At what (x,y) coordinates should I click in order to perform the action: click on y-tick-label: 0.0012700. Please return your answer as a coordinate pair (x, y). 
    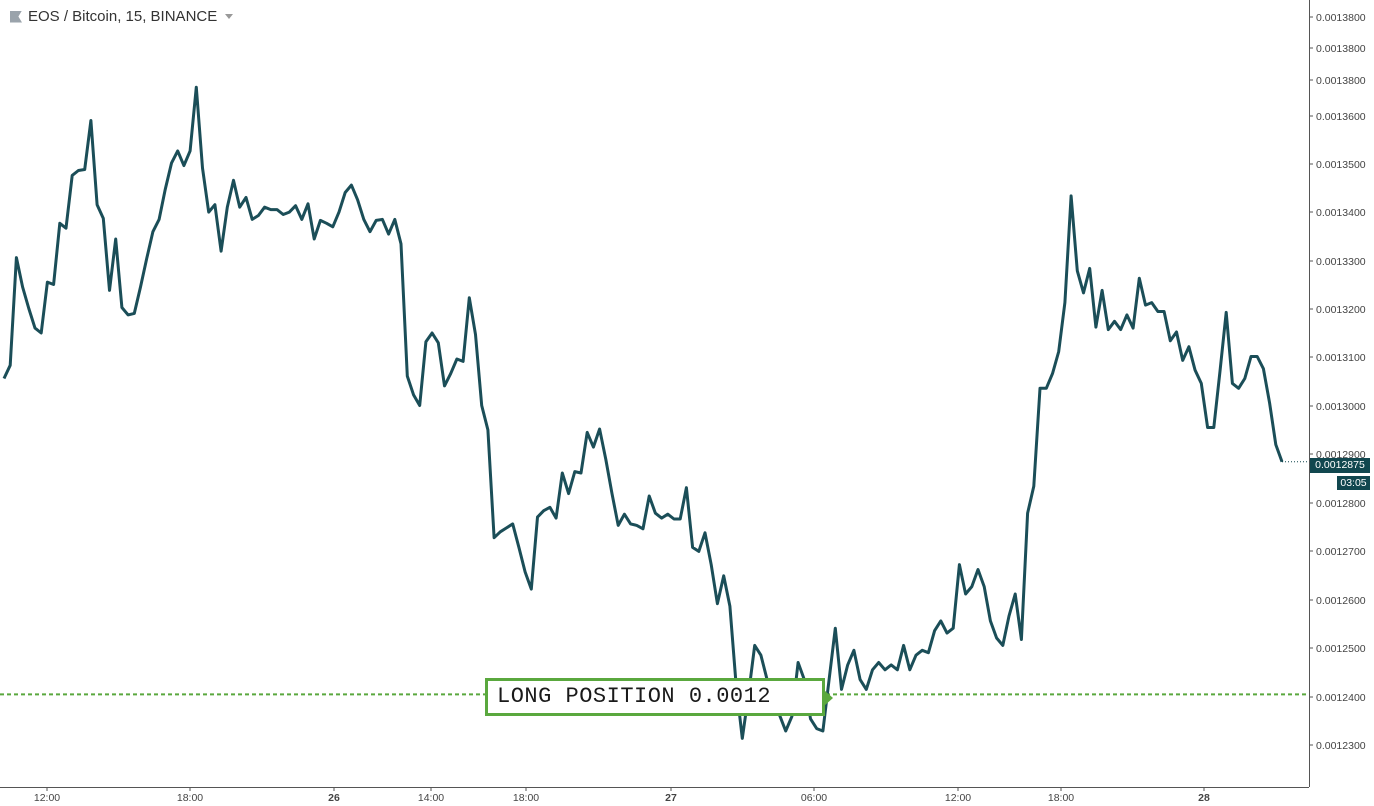
    Looking at the image, I should click on (1341, 552).